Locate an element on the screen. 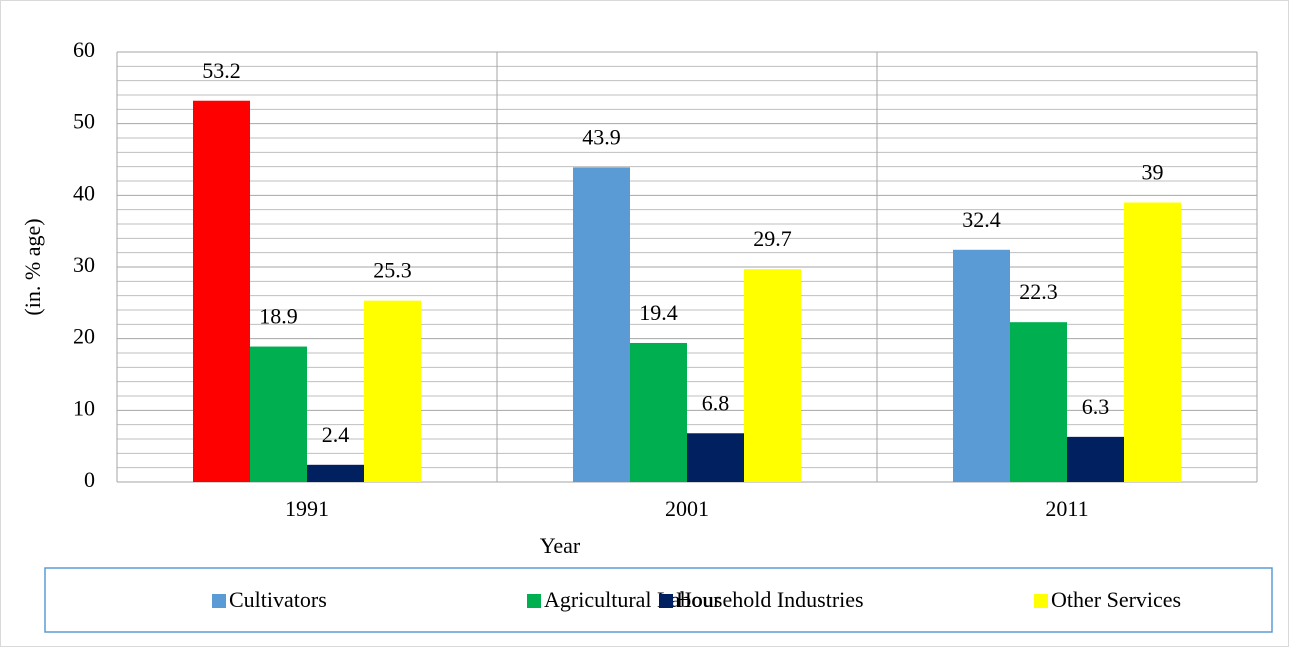  y-axis-label: (in. % age) is located at coordinates (32, 266).